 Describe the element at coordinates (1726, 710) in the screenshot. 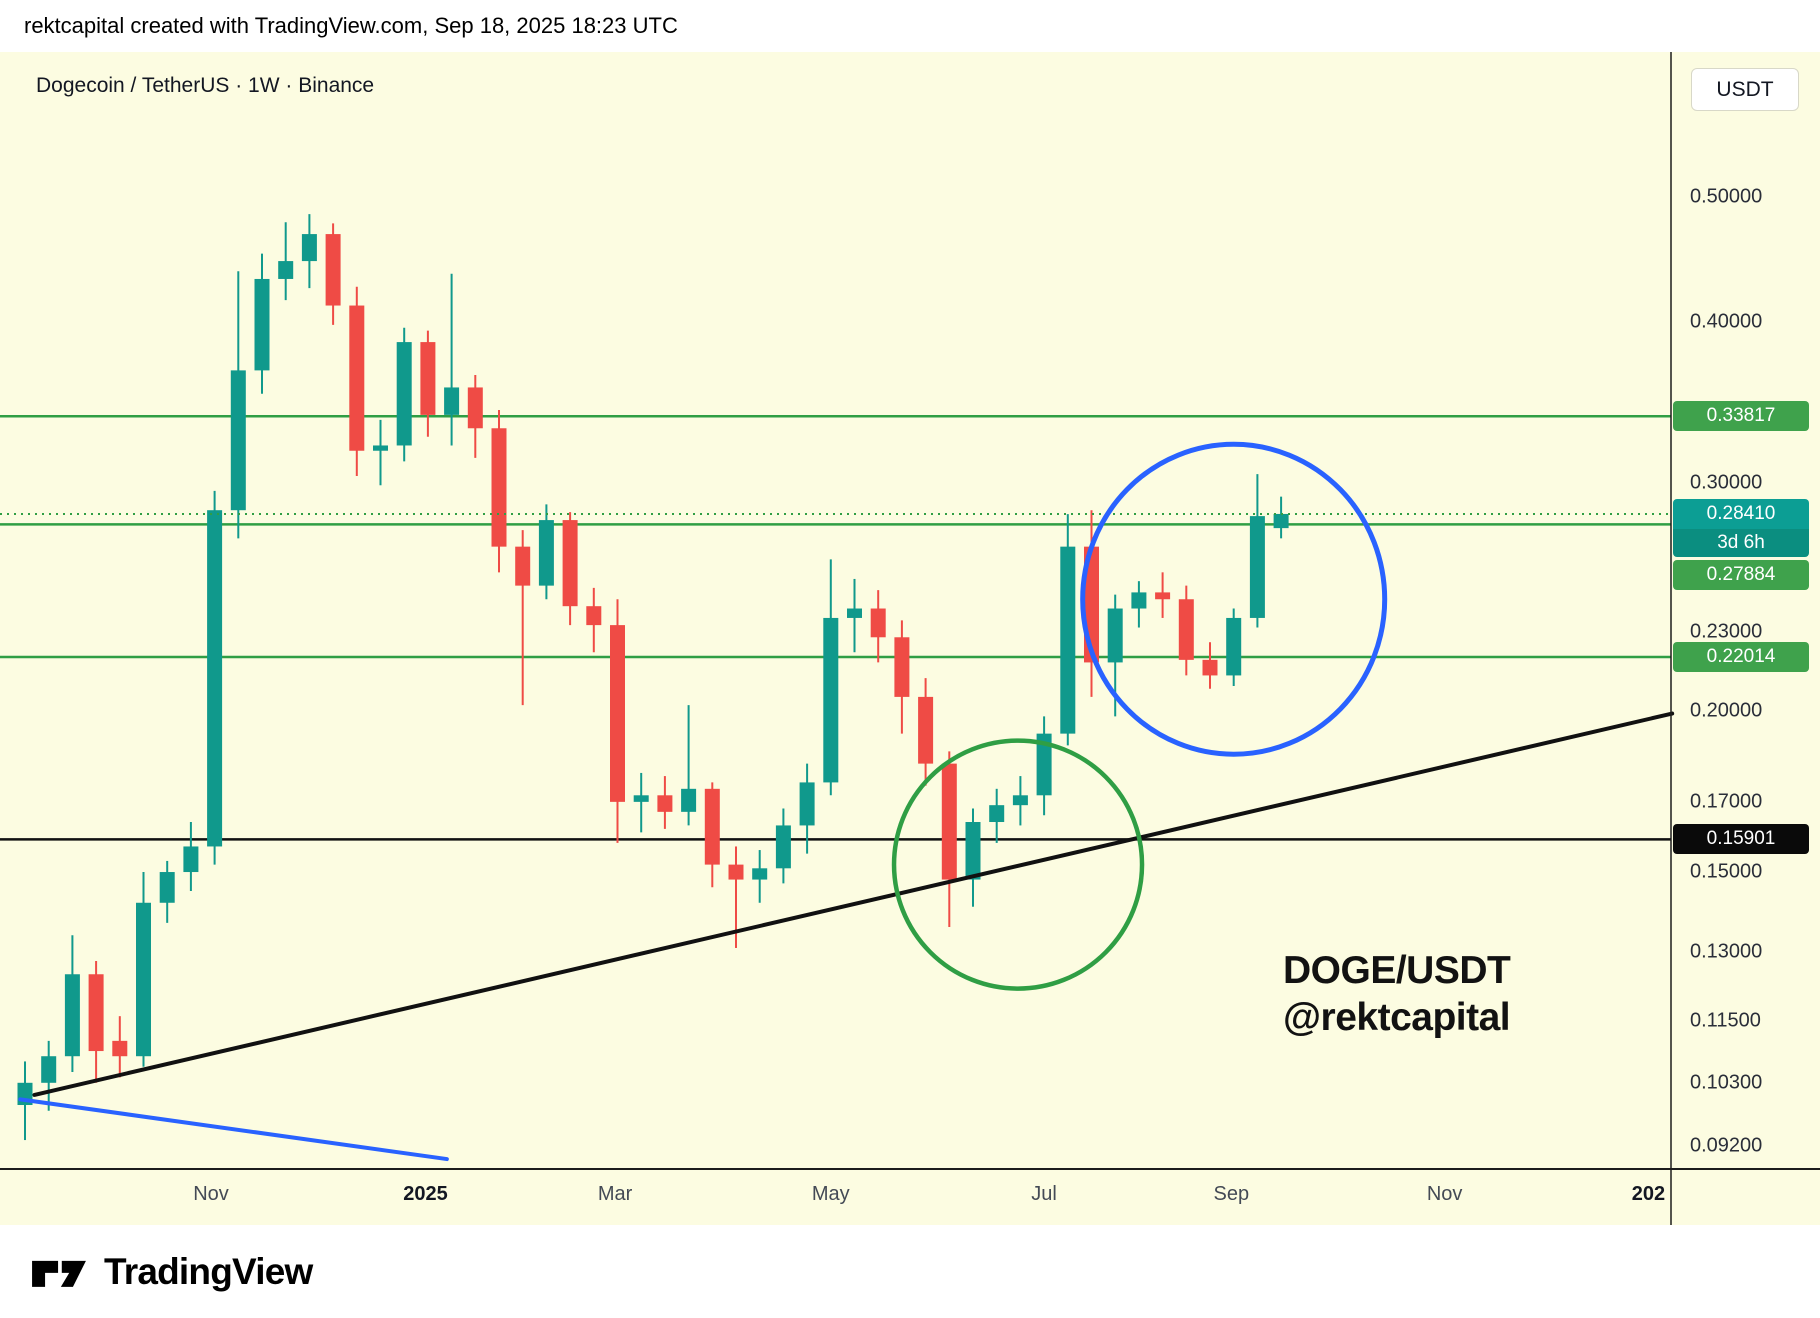

I see `price-tick-label: 0.20000` at that location.